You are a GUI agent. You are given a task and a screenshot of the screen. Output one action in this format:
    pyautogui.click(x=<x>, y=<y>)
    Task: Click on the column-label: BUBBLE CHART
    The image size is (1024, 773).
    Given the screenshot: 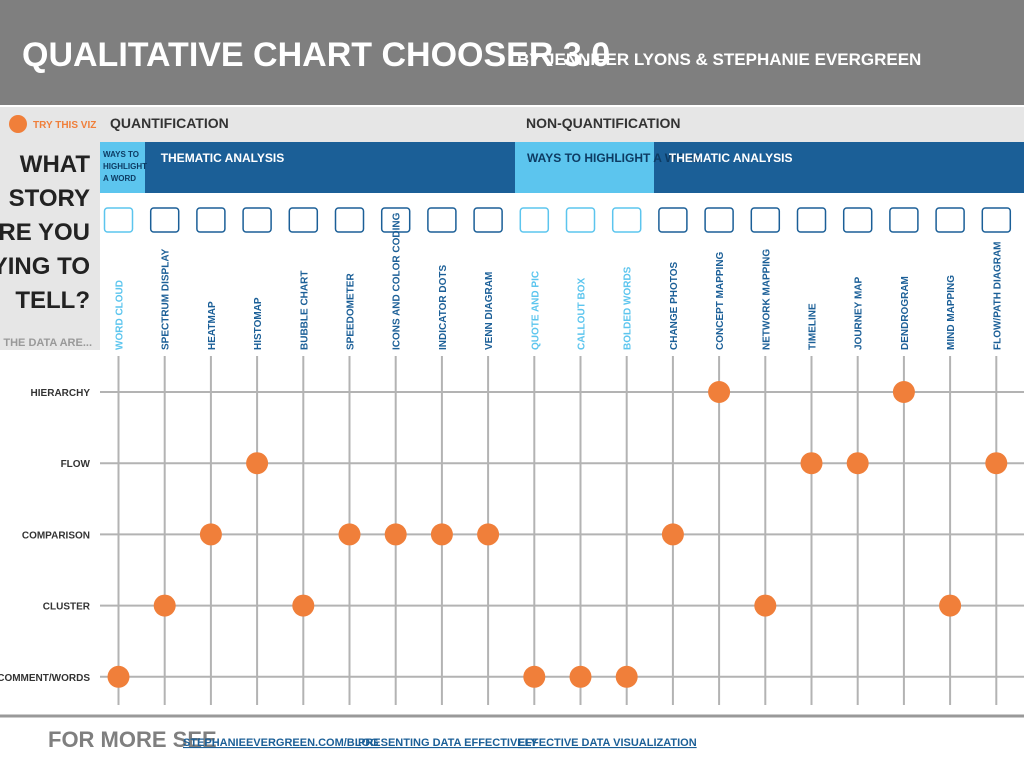 What is the action you would take?
    pyautogui.click(x=304, y=310)
    